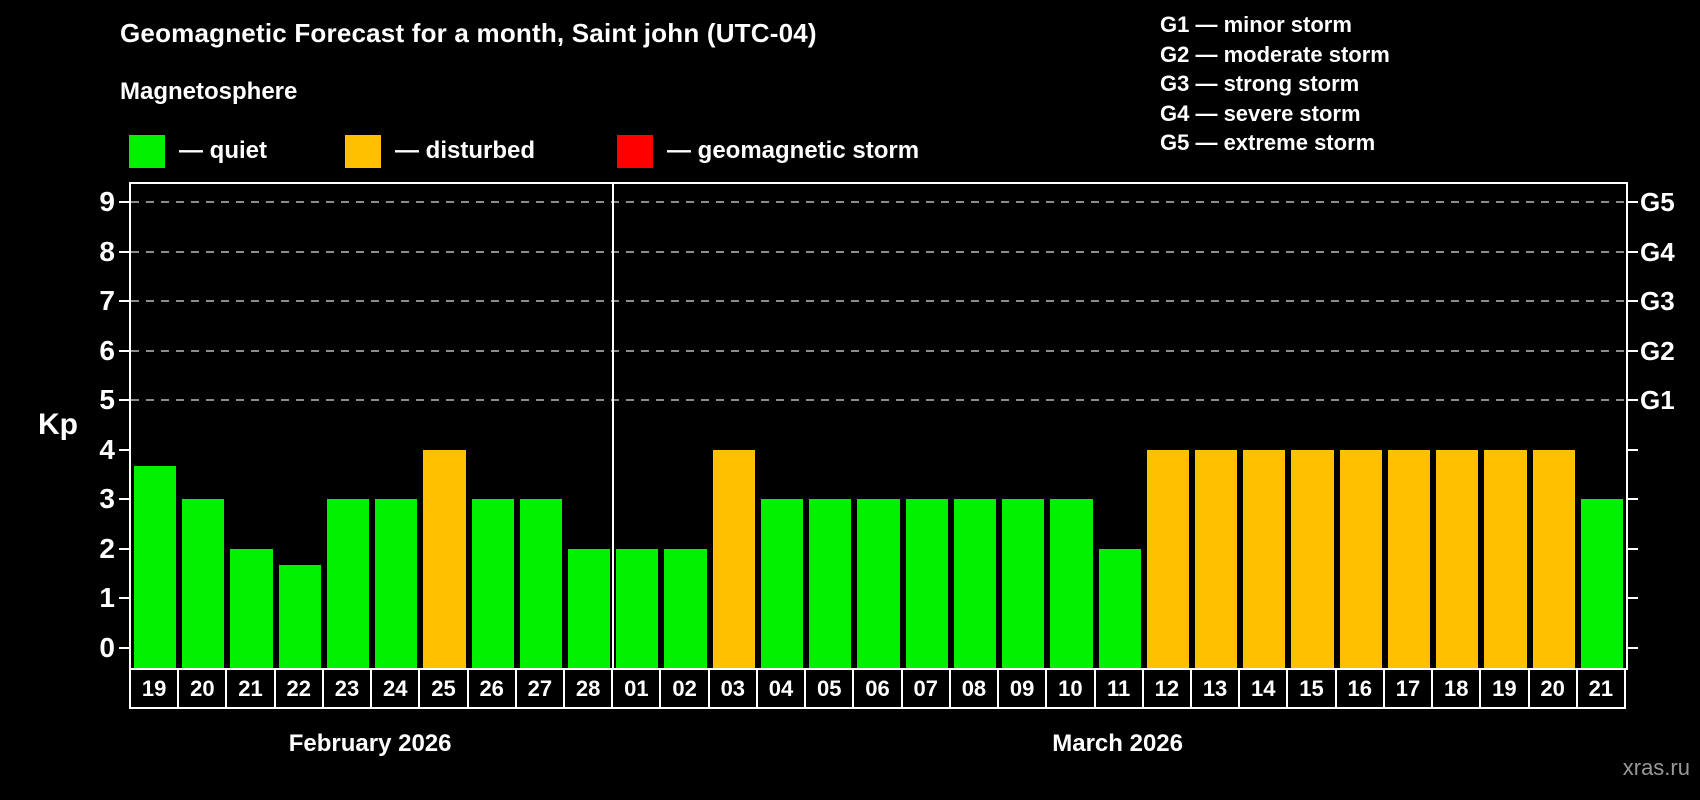  Describe the element at coordinates (107, 251) in the screenshot. I see `y-tick-label-8: 8` at that location.